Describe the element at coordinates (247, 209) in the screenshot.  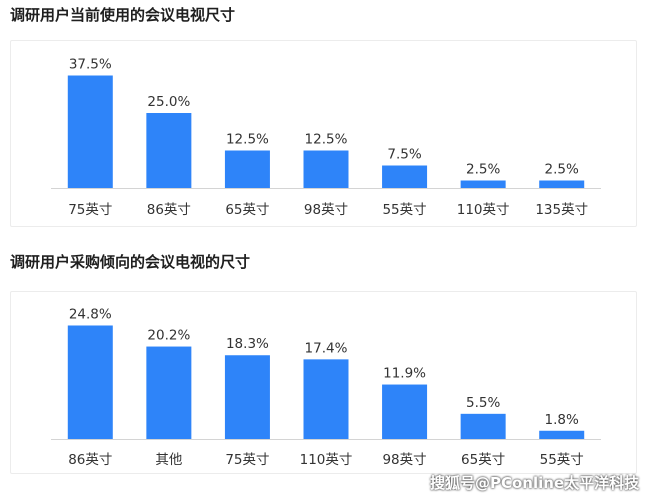
I see `chart-1-category-label: 65英寸` at that location.